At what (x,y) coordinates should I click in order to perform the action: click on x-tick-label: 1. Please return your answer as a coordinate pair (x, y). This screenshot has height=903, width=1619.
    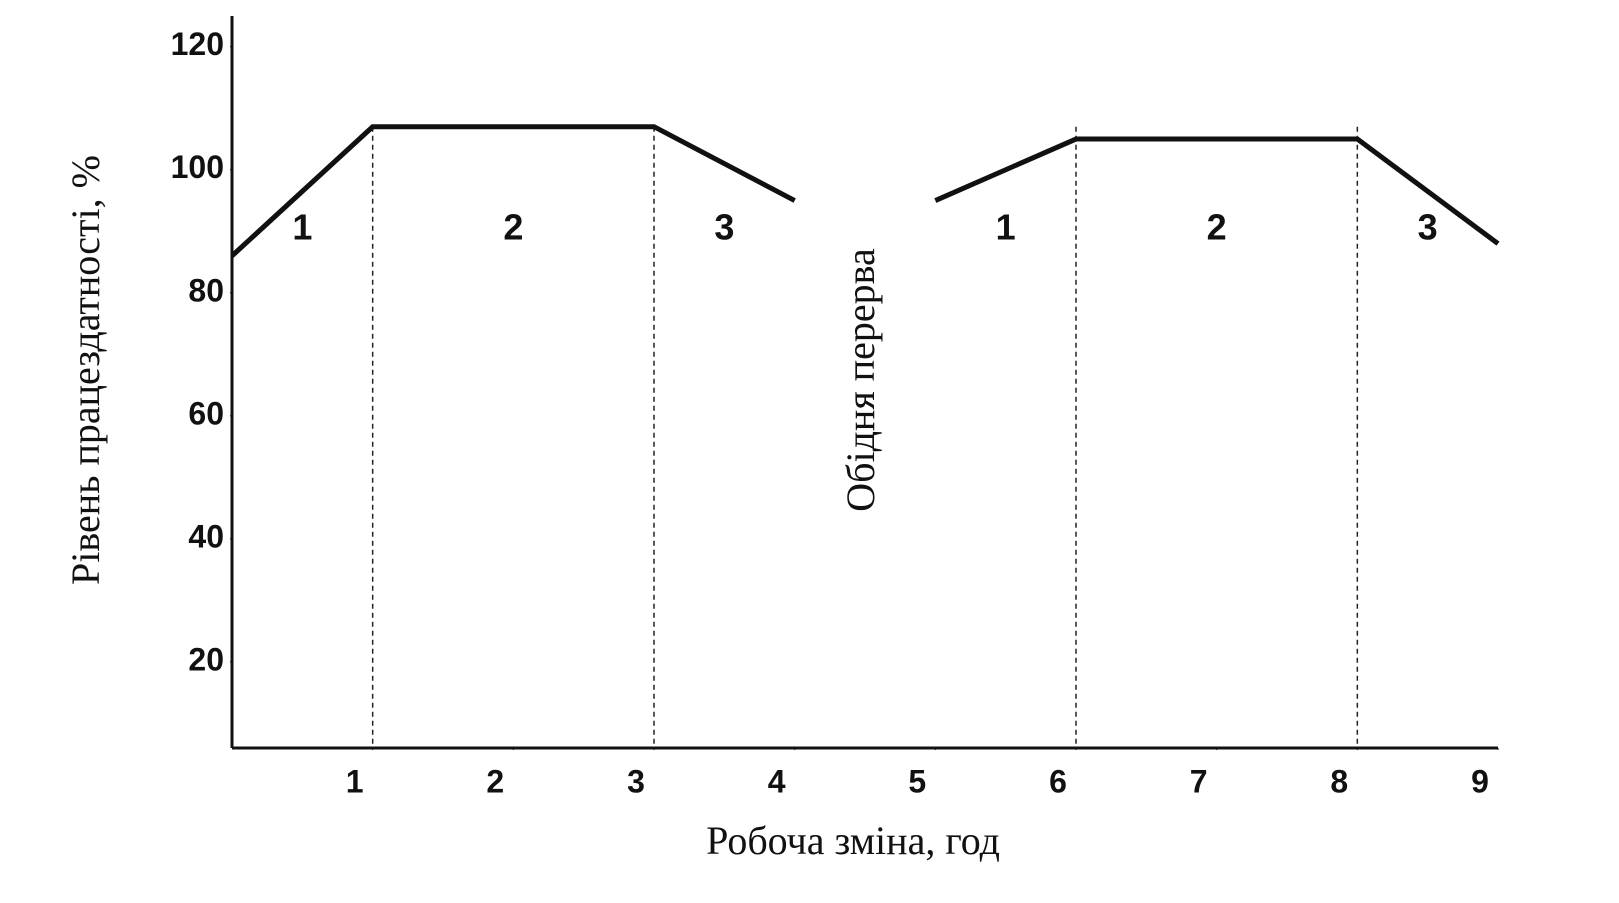
    Looking at the image, I should click on (355, 781).